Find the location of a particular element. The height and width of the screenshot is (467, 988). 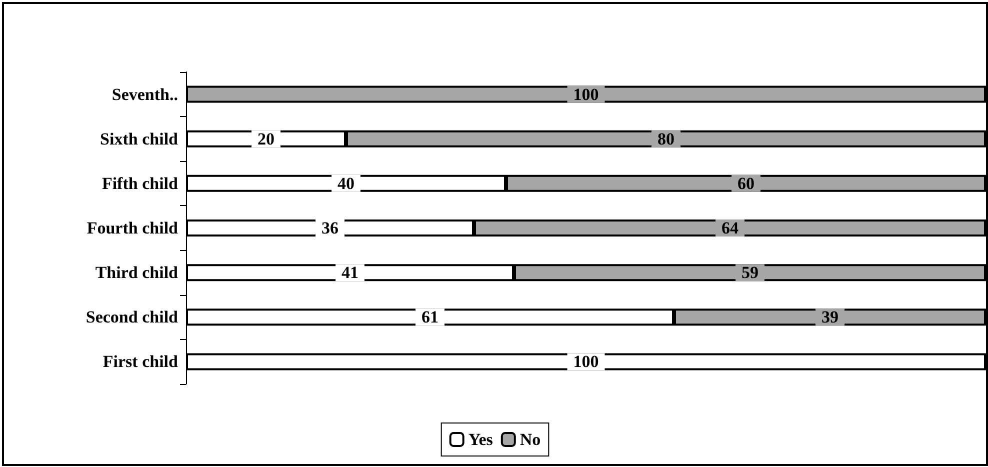

y-tick-label: Fifth child is located at coordinates (140, 183).